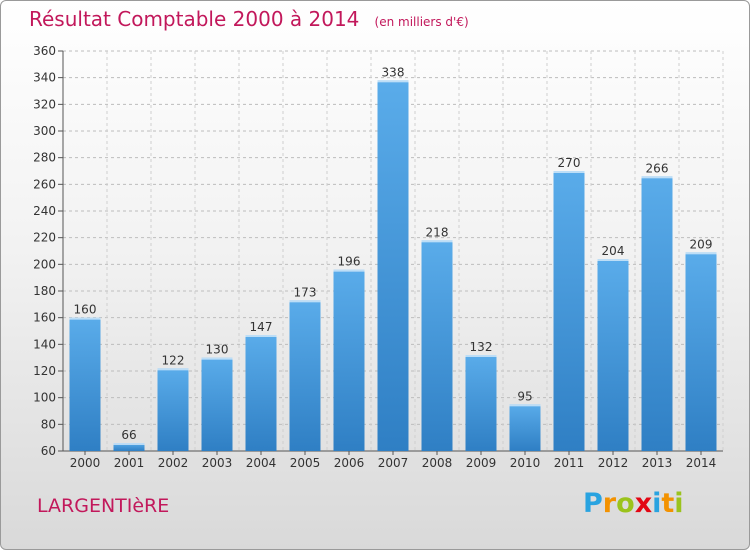 This screenshot has height=550, width=750. What do you see at coordinates (44, 184) in the screenshot?
I see `y-tick-label: 260` at bounding box center [44, 184].